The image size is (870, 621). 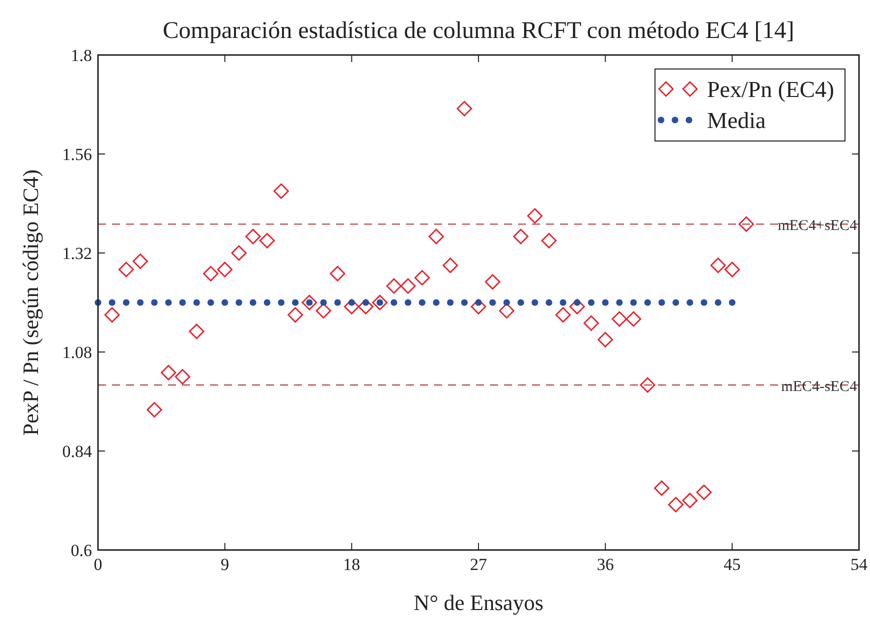 I want to click on chart-title: Comparación estadística de columna RCFT con método EC4 [14], so click(x=478, y=31).